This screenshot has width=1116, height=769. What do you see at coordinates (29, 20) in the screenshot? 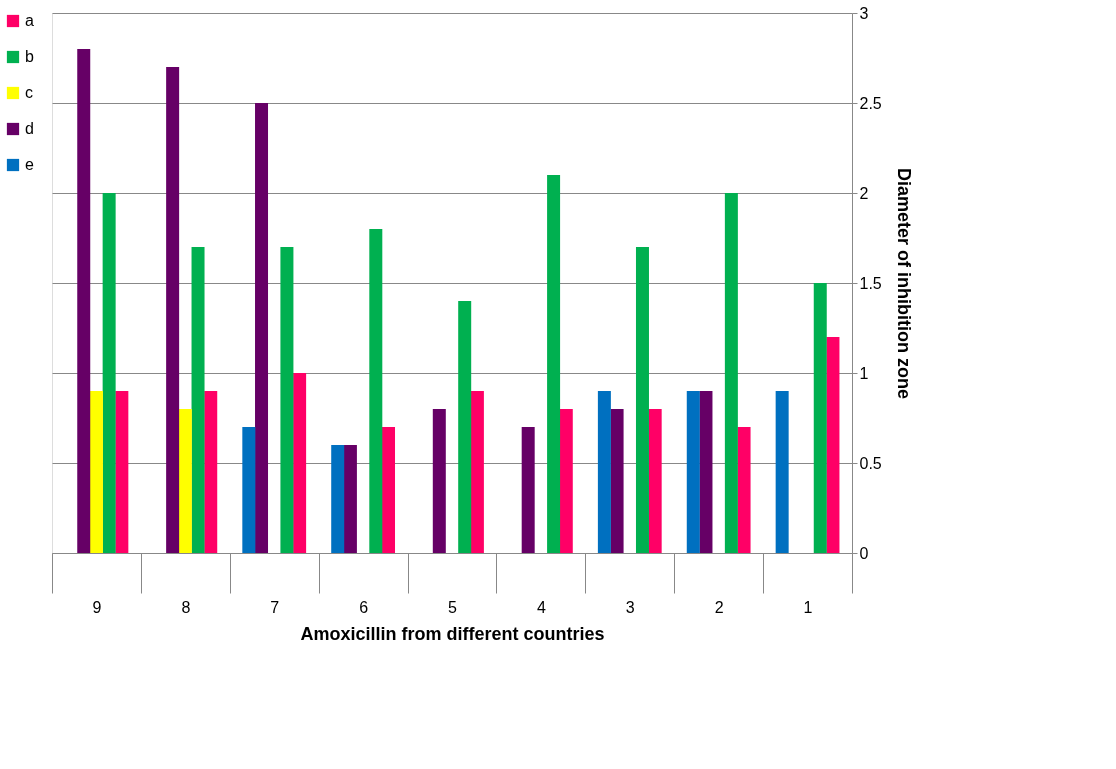
I see `legend-label: a` at bounding box center [29, 20].